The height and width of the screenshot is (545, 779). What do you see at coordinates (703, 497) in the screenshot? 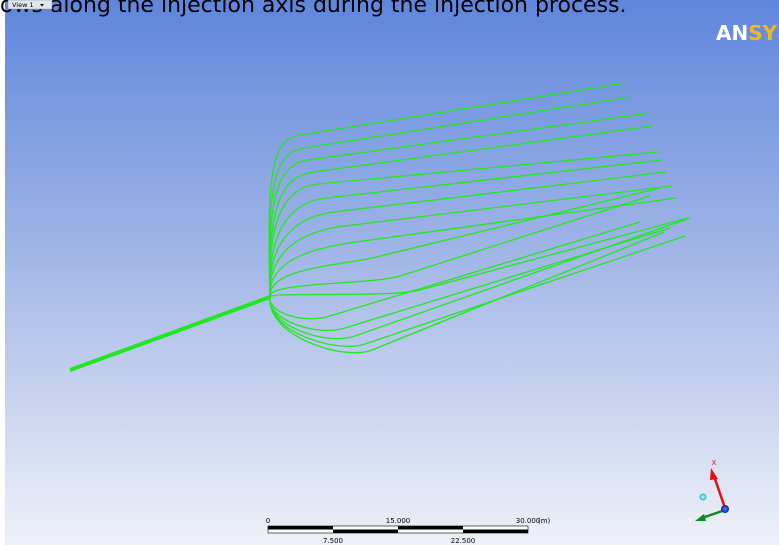
I see `eye-ball` at bounding box center [703, 497].